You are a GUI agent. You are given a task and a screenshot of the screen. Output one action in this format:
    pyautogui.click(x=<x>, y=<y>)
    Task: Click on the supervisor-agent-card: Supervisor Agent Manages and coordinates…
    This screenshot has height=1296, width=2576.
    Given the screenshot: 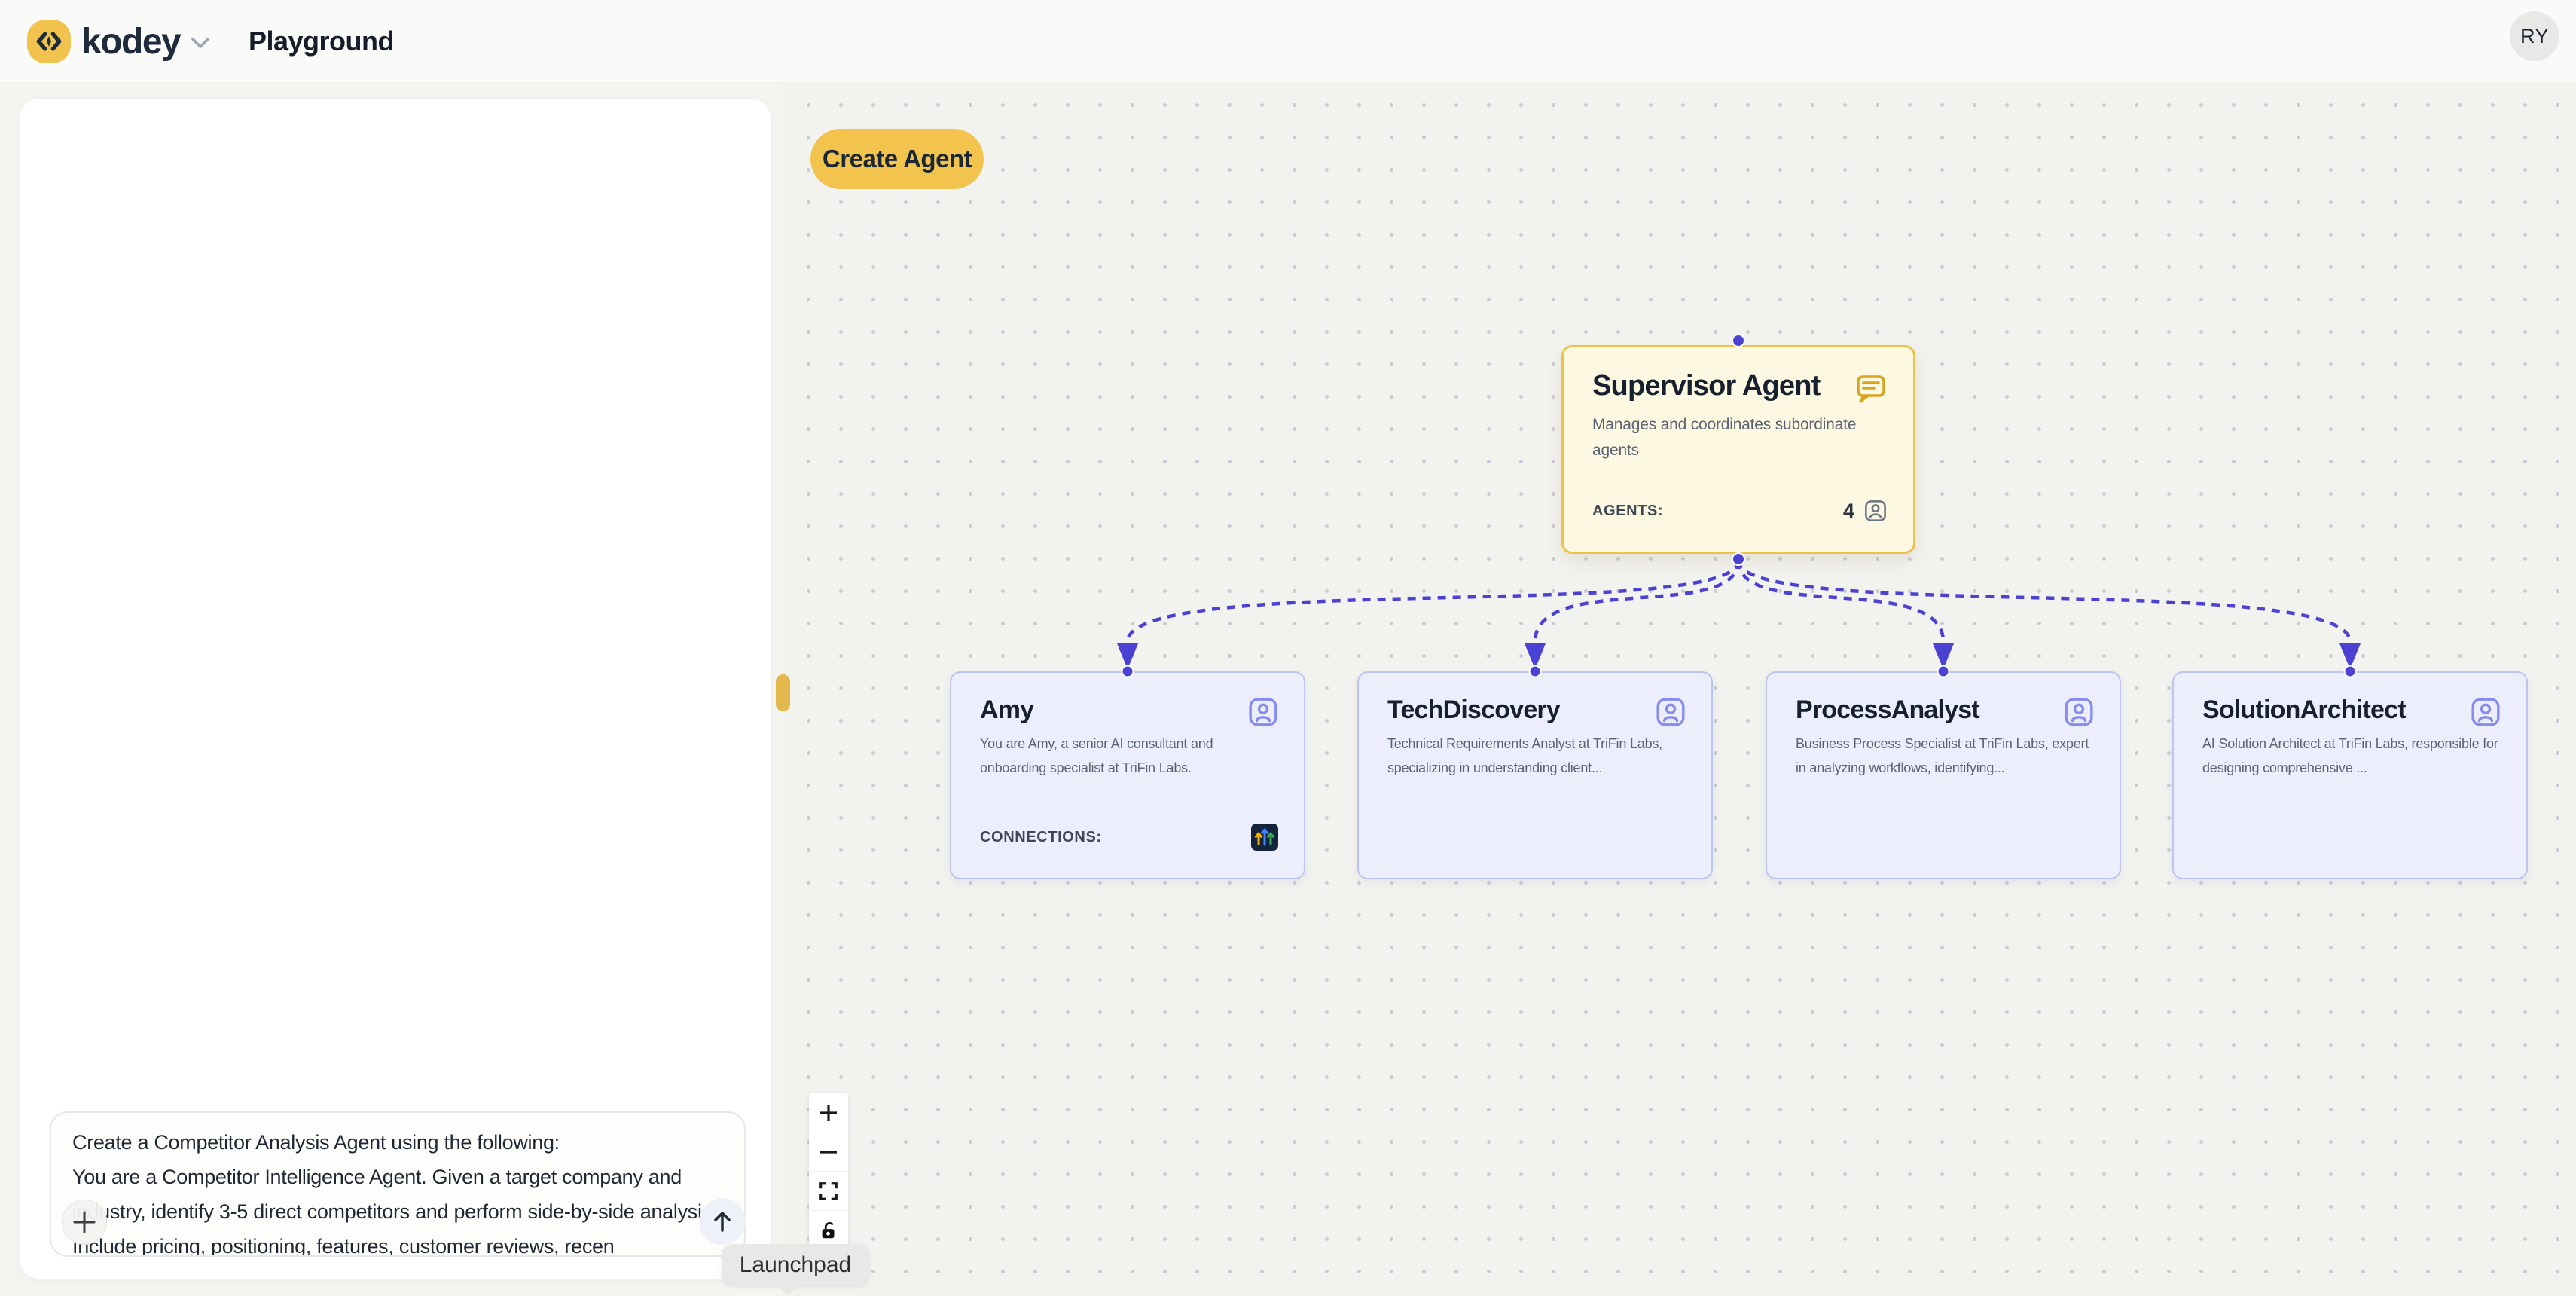 What is the action you would take?
    pyautogui.click(x=1738, y=449)
    